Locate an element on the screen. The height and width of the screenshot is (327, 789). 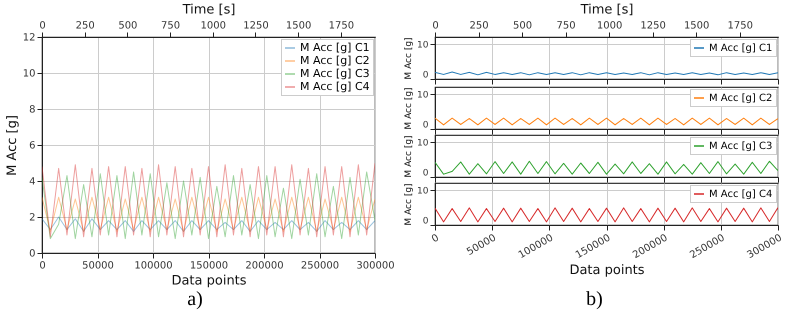
text: a) is located at coordinates (195, 299).